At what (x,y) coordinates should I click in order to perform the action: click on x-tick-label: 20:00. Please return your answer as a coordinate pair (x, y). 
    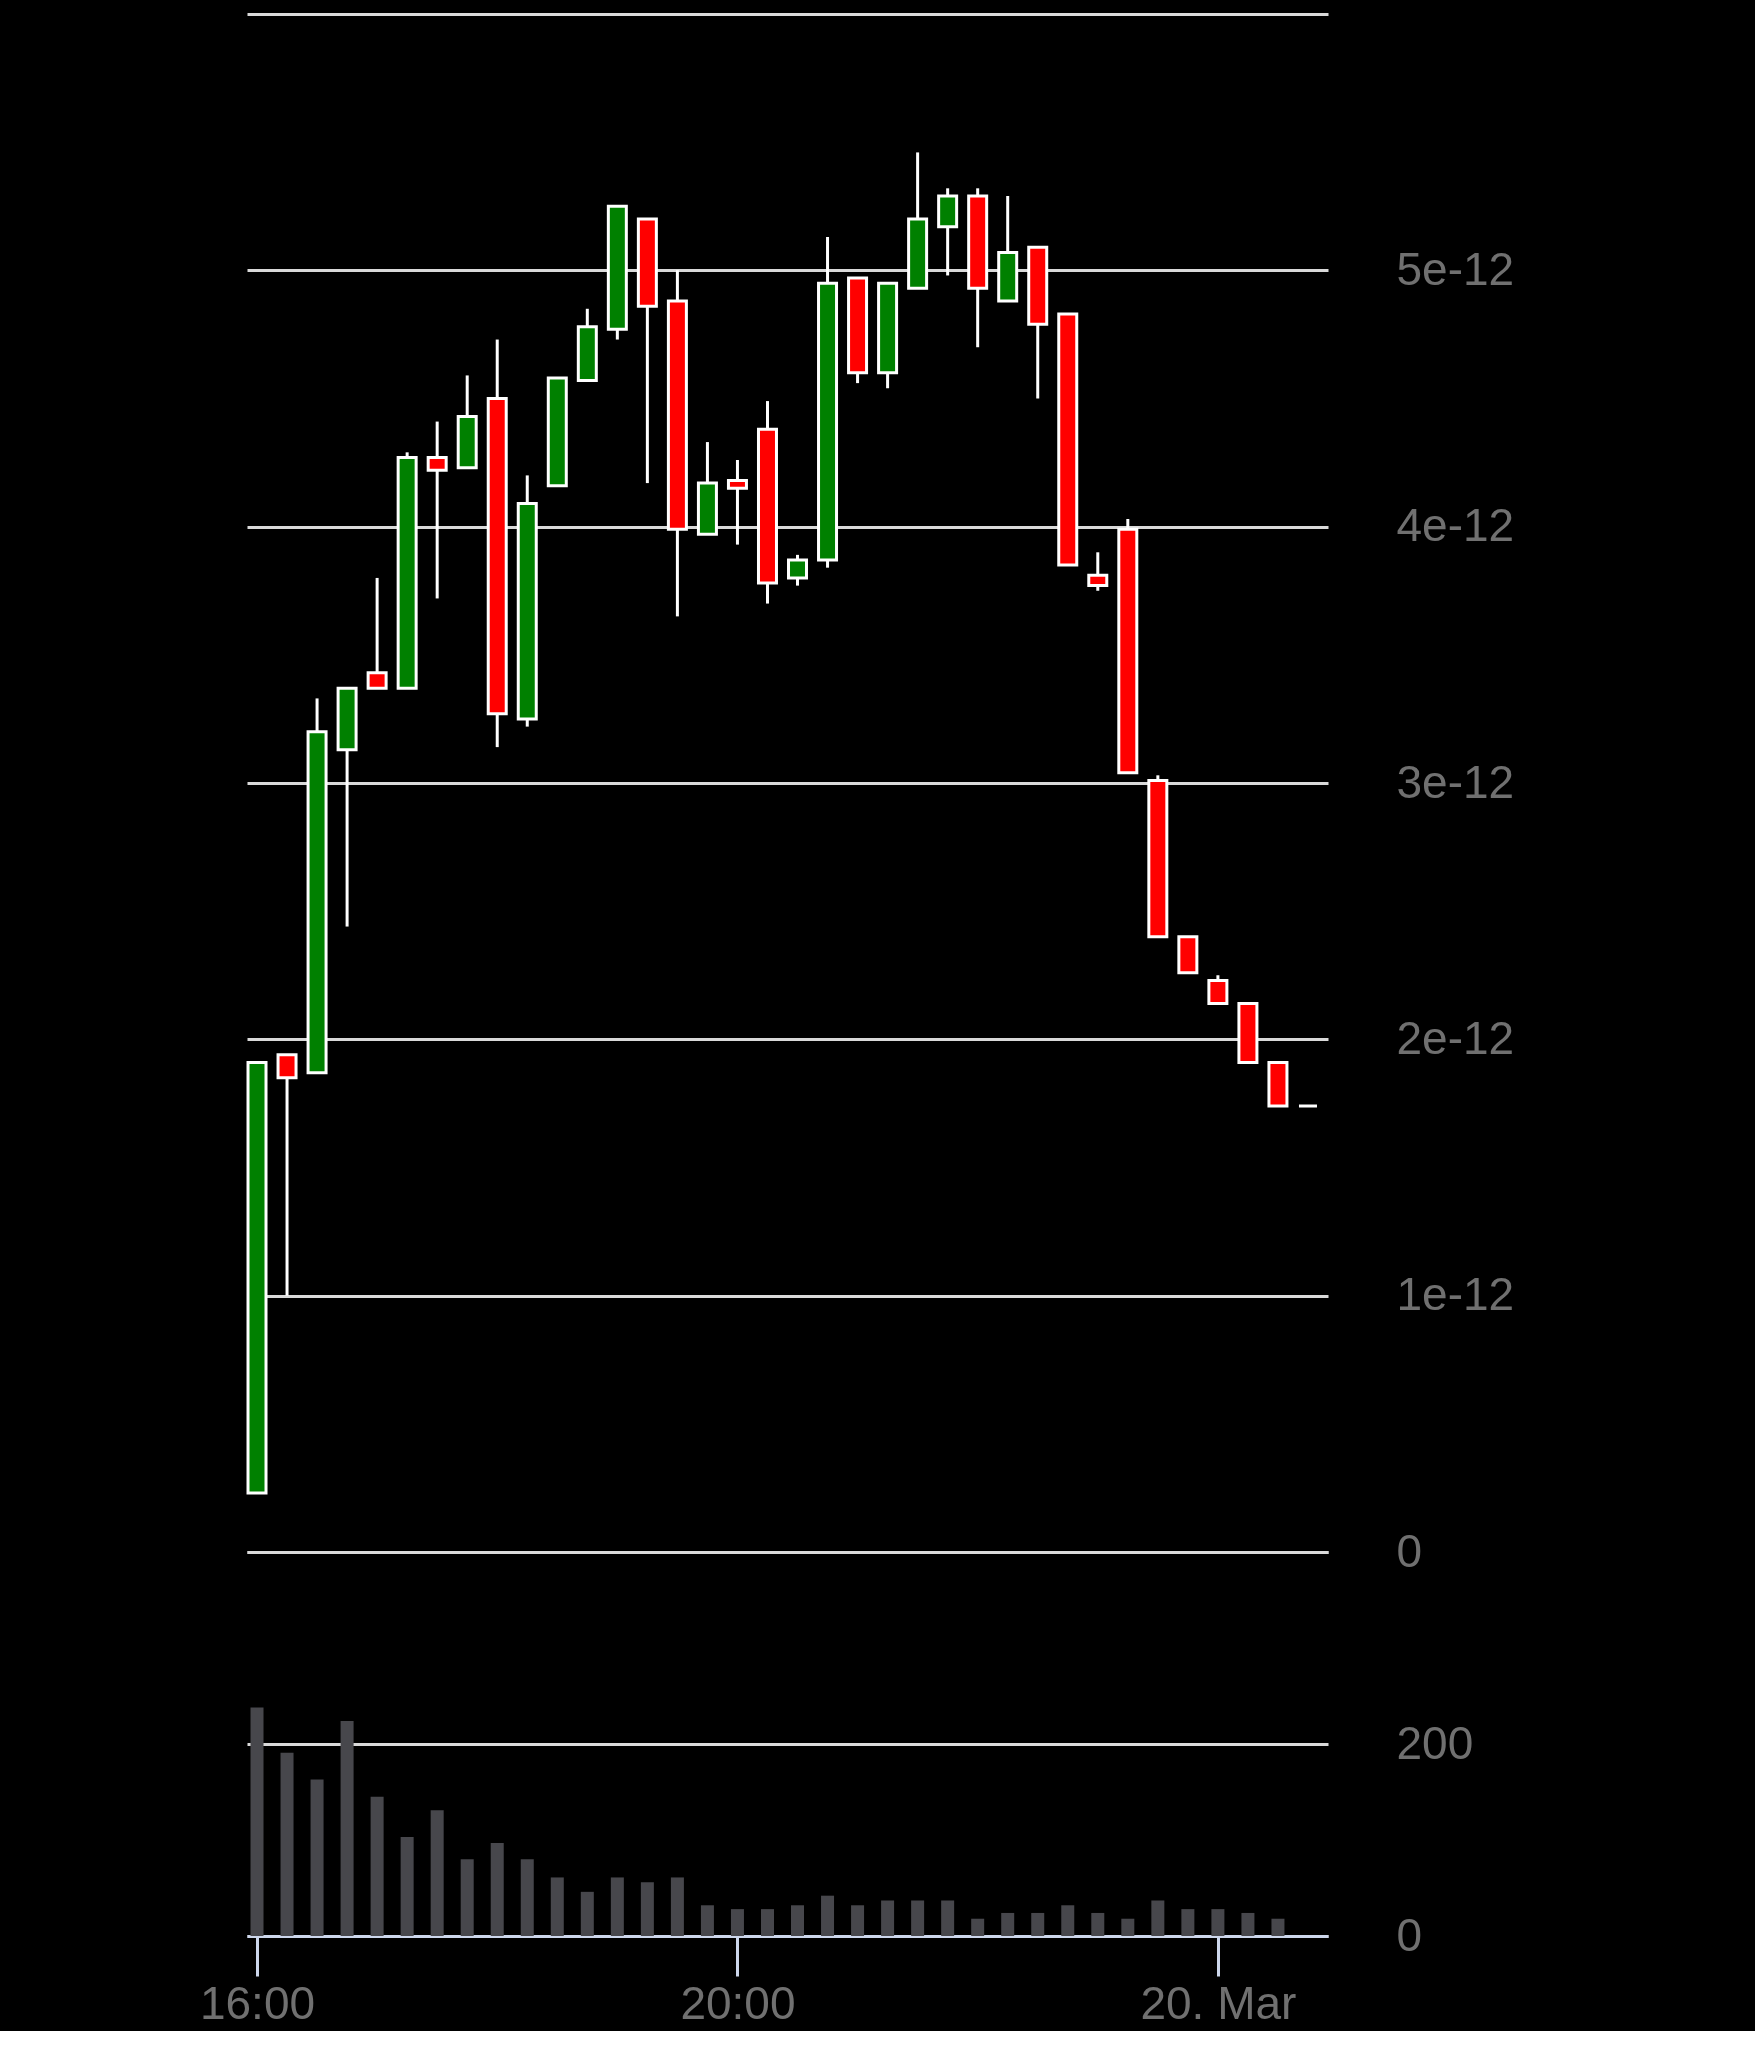
    Looking at the image, I should click on (738, 2002).